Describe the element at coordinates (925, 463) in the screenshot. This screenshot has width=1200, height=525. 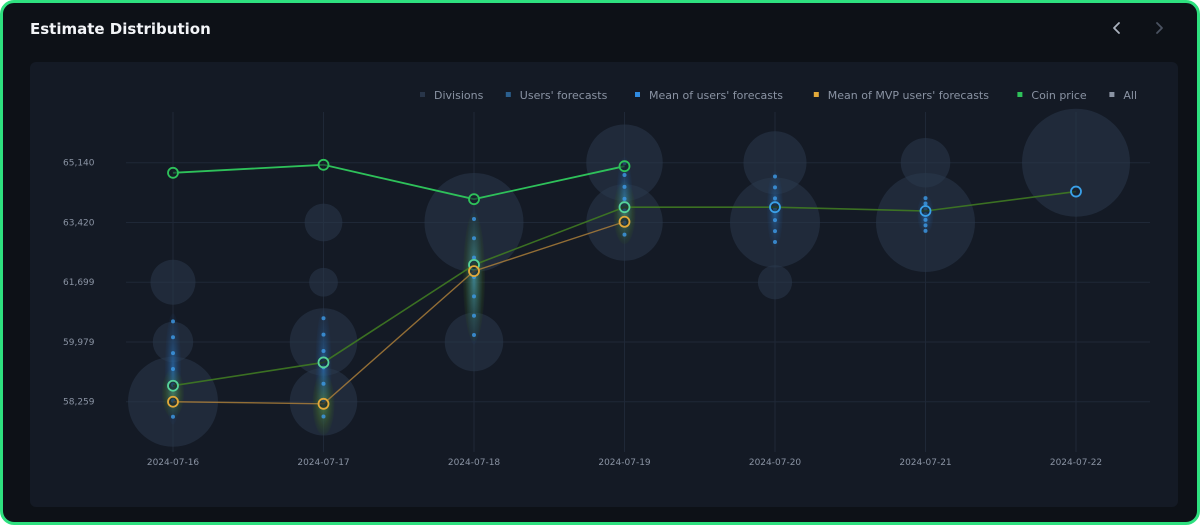
I see `x-tick-label: 2024-07-21` at that location.